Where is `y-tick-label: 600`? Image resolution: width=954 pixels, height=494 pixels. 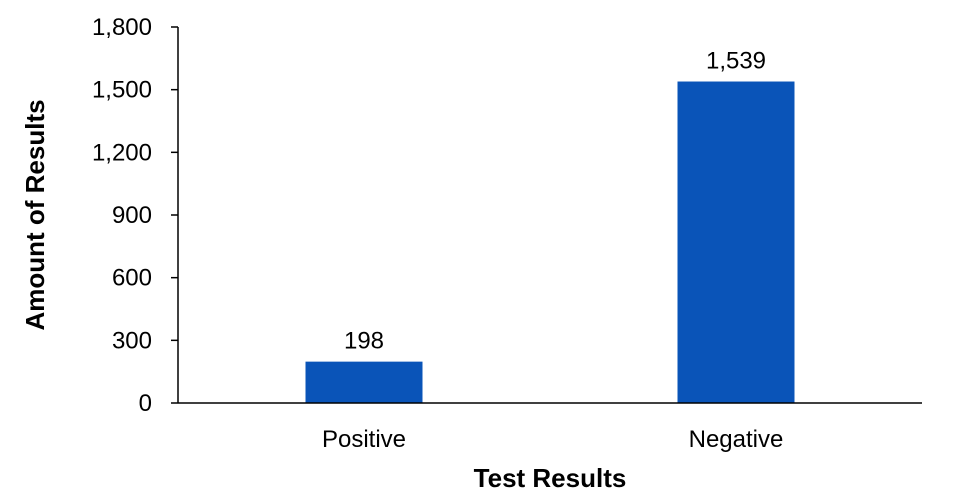
y-tick-label: 600 is located at coordinates (132, 278).